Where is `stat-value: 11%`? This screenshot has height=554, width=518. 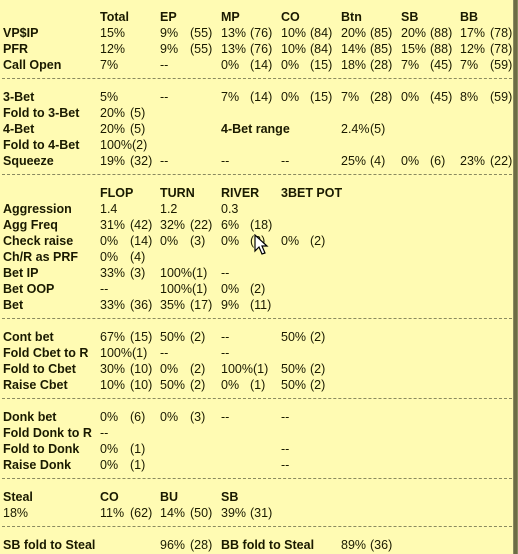
stat-value: 11% is located at coordinates (112, 513).